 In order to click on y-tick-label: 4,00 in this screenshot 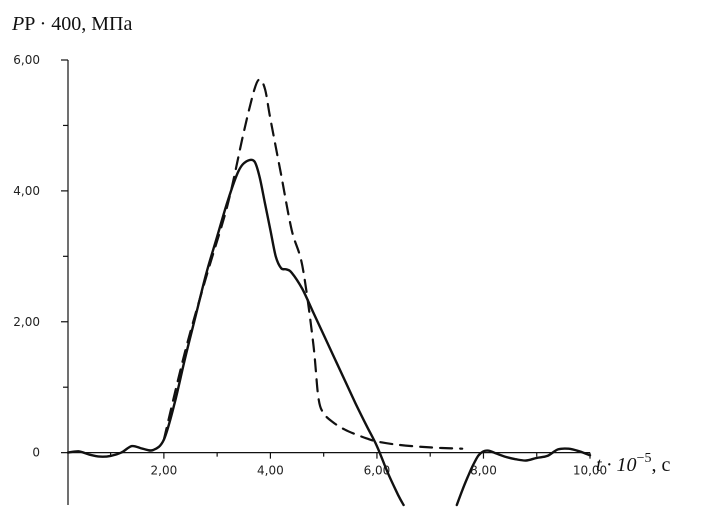, I will do `click(26, 191)`.